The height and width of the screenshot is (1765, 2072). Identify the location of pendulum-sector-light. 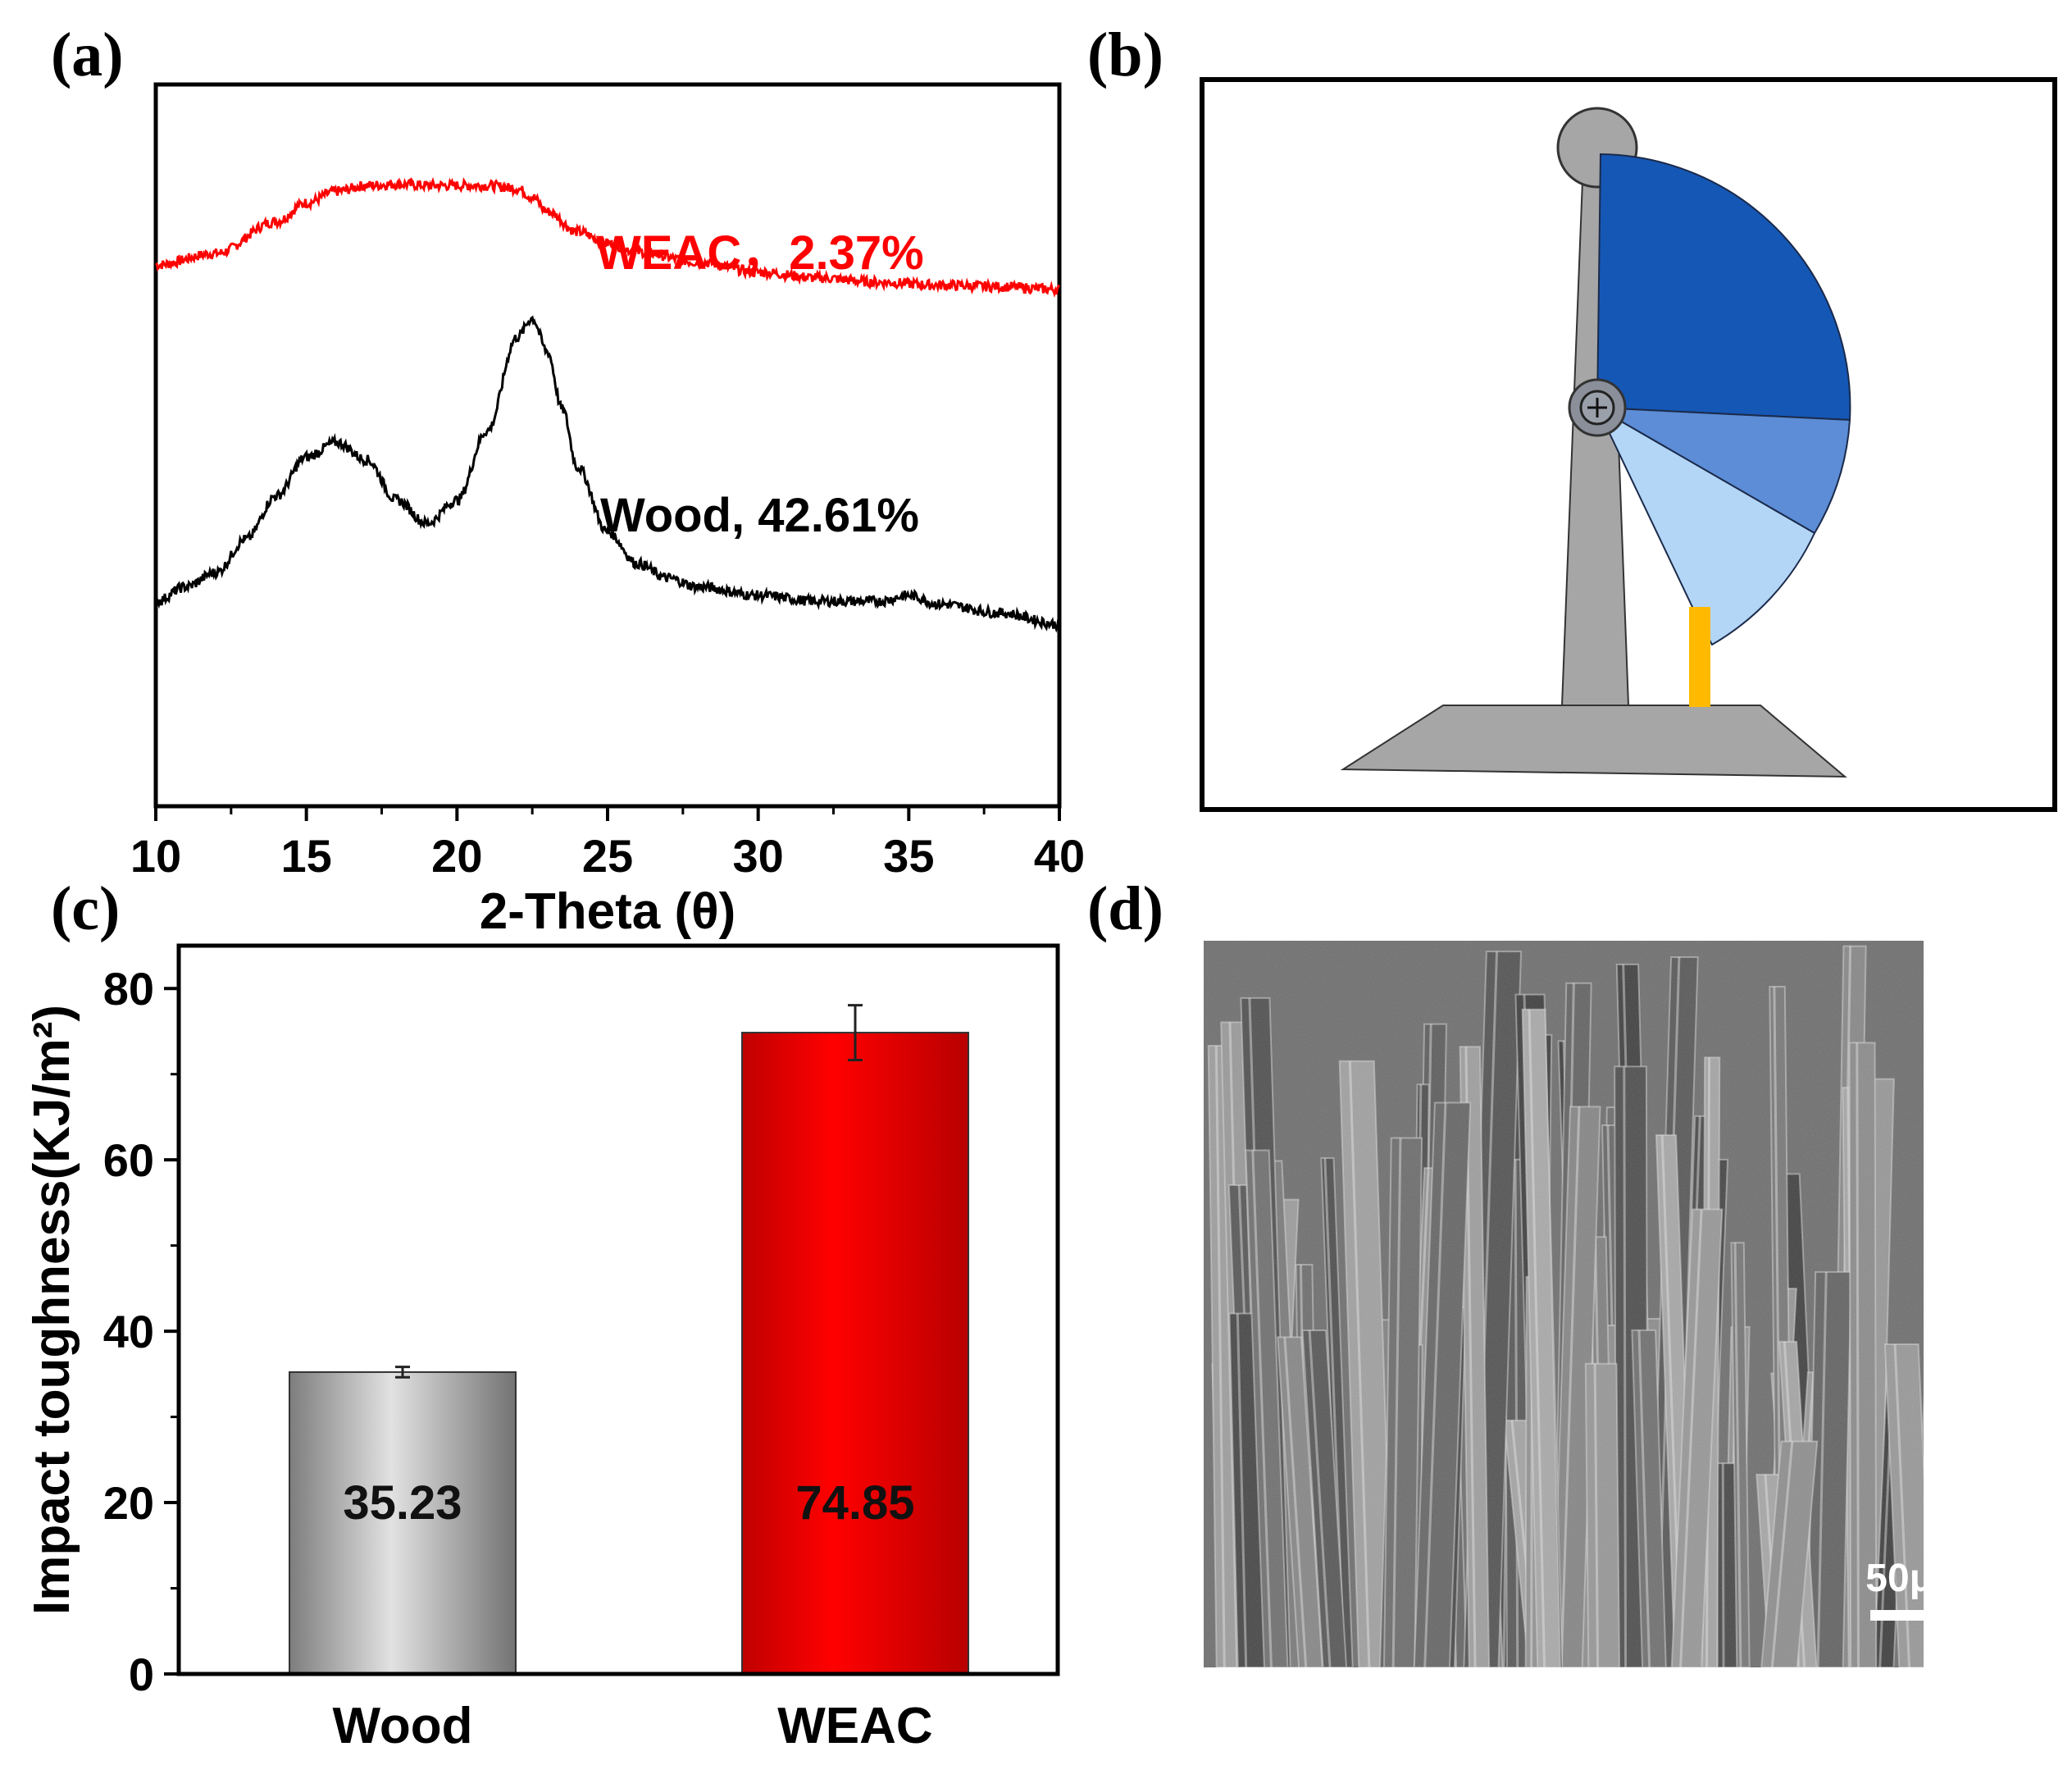
(1705, 525).